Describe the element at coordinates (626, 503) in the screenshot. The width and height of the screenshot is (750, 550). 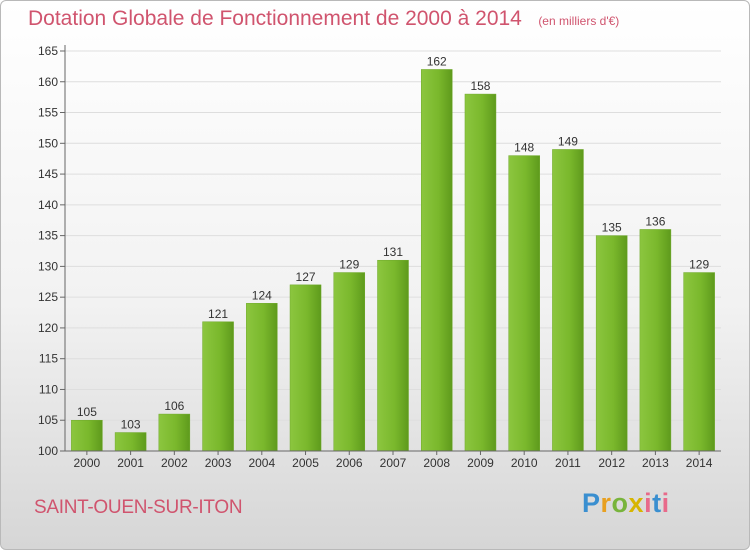
I see `proxiti-logo: Proxiti` at that location.